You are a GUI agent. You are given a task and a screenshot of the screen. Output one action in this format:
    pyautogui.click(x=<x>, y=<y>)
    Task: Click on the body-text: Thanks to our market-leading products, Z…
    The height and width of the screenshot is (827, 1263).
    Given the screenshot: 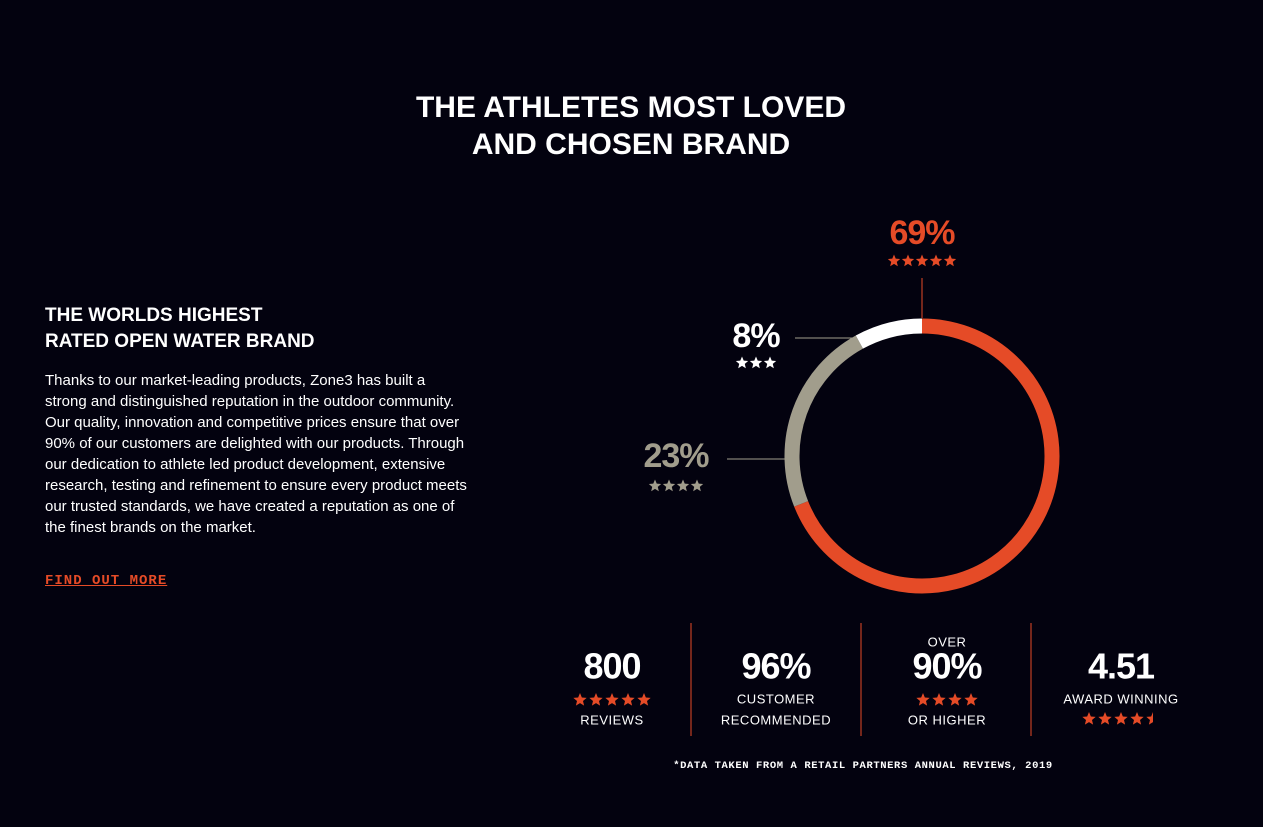 What is the action you would take?
    pyautogui.click(x=256, y=454)
    